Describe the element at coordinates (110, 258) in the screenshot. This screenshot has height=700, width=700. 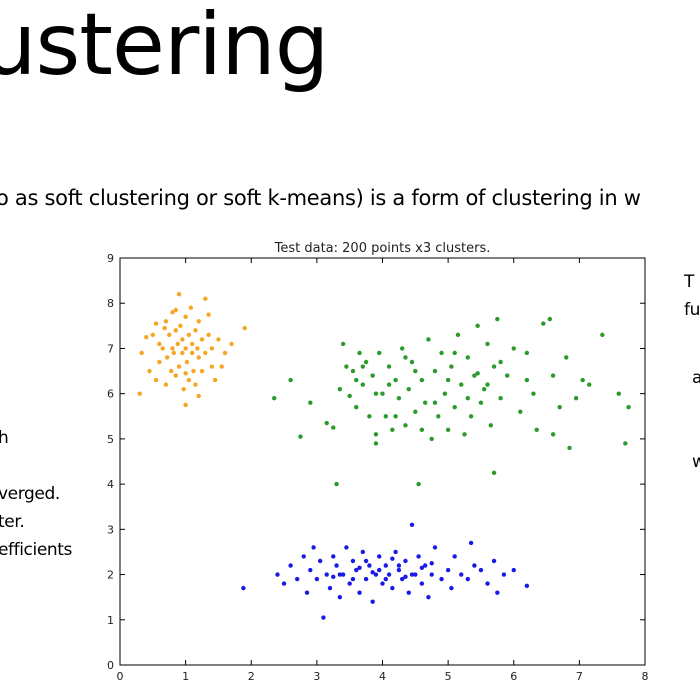
I see `y-tick-label: 9` at that location.